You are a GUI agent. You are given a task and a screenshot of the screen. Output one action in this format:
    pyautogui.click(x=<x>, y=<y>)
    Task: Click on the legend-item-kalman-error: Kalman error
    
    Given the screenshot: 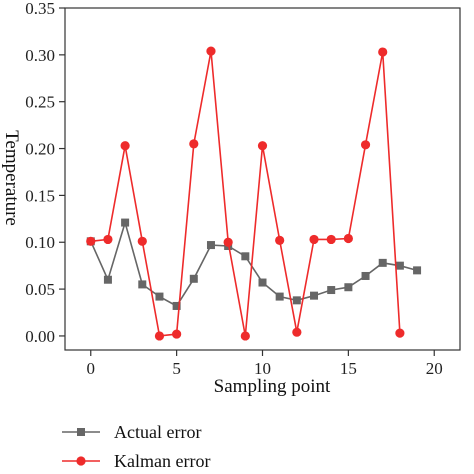 What is the action you would take?
    pyautogui.click(x=136, y=461)
    